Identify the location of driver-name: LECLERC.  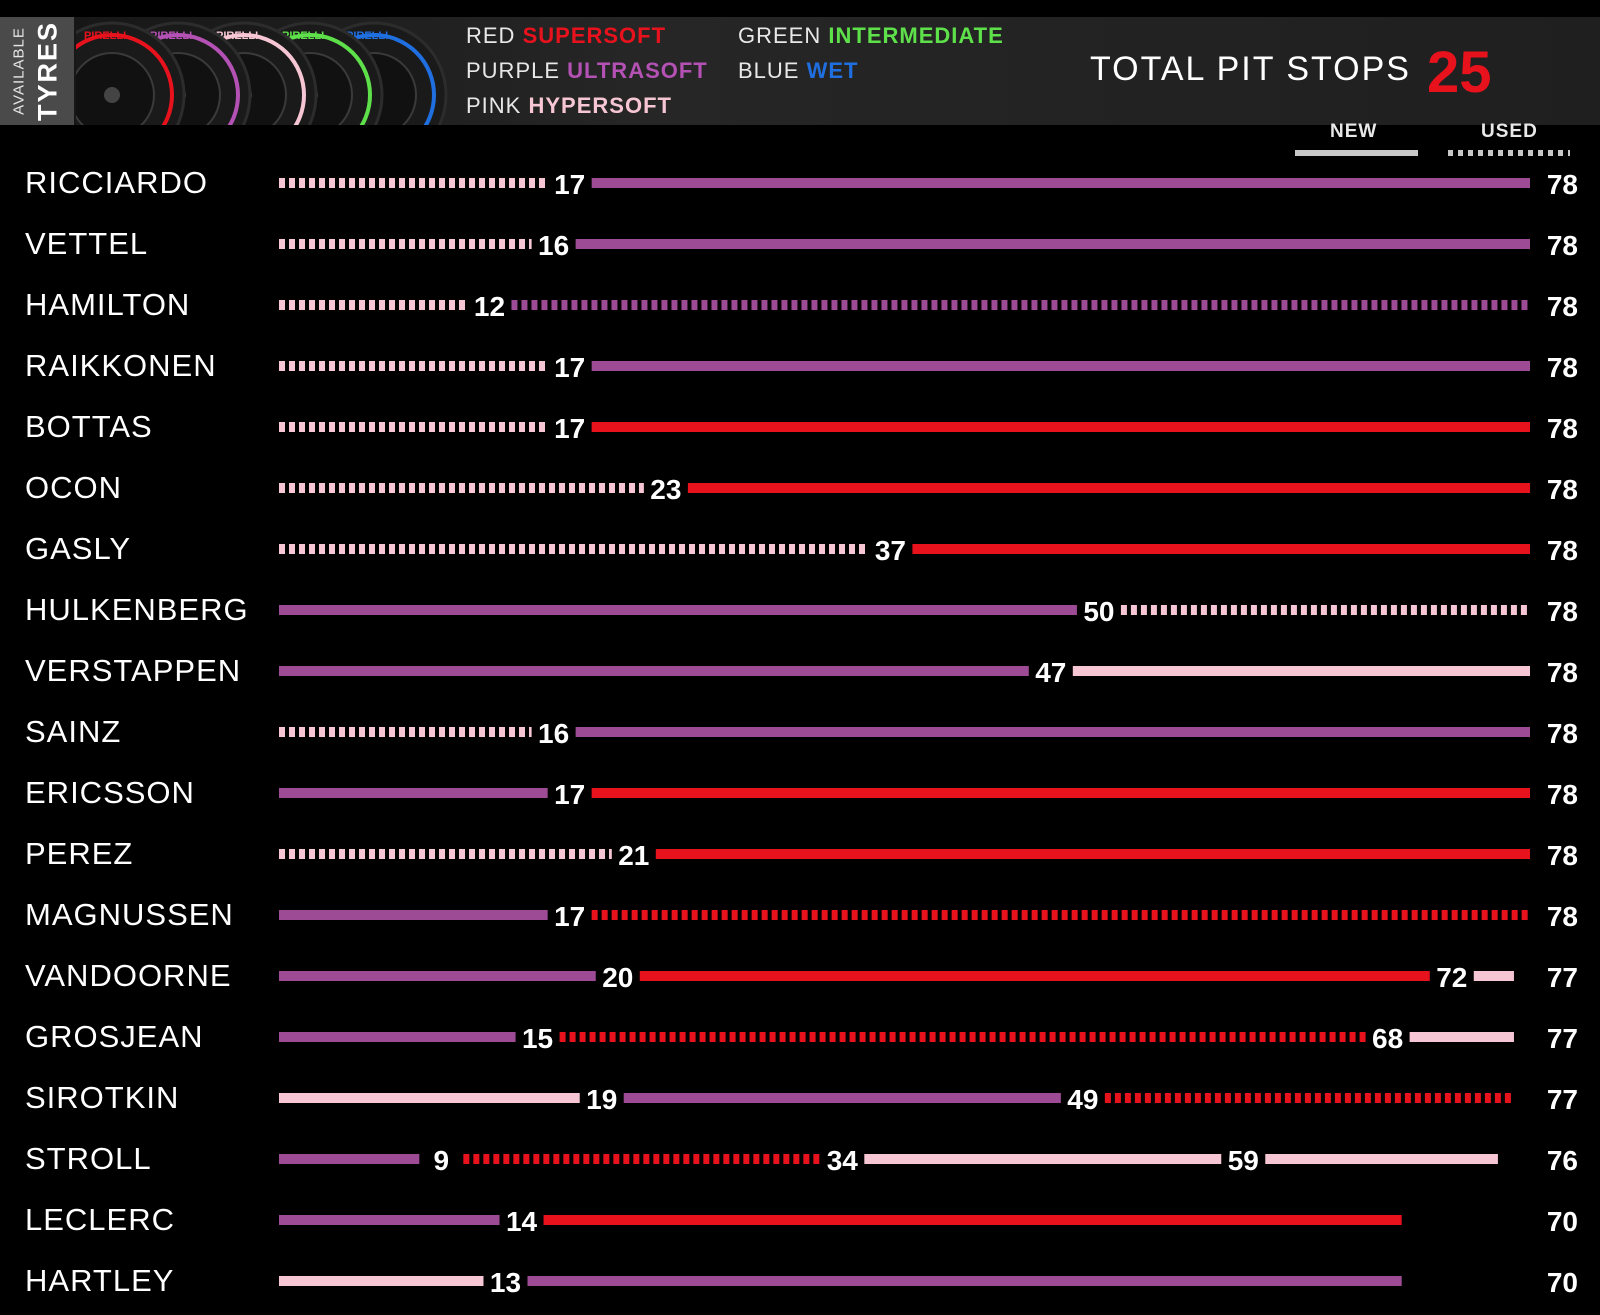
(100, 1219).